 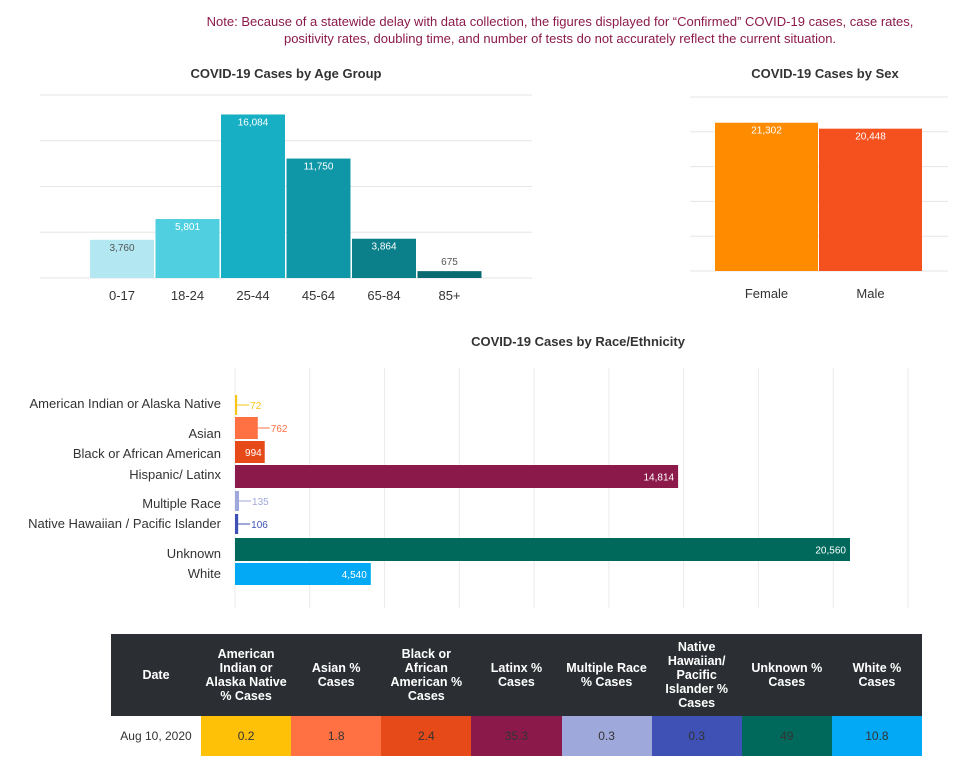 What do you see at coordinates (578, 341) in the screenshot?
I see `race-chart-title: COVID-19 Cases by Race/Ethnicity` at bounding box center [578, 341].